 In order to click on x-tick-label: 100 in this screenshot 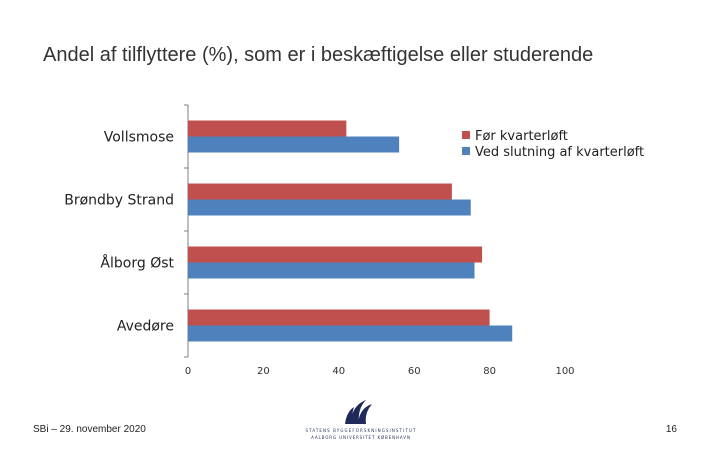, I will do `click(564, 371)`.